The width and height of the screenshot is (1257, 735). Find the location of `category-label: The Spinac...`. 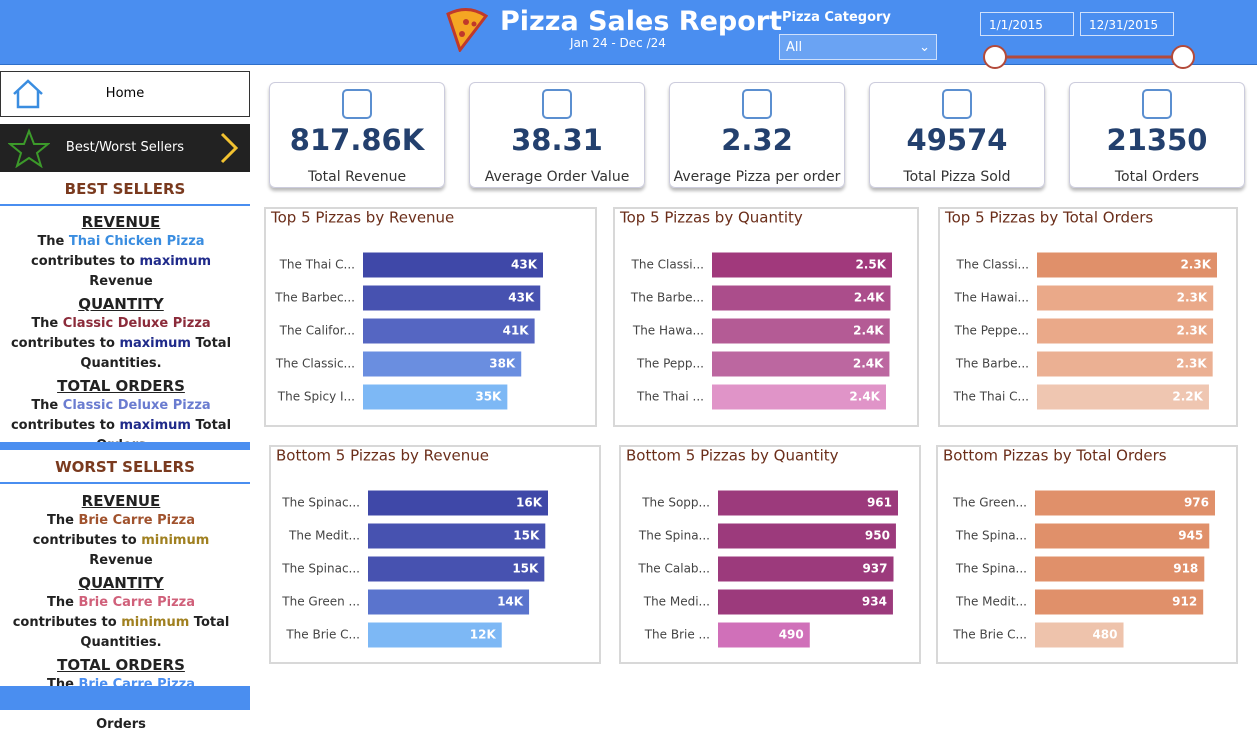

category-label: The Spinac... is located at coordinates (320, 503).